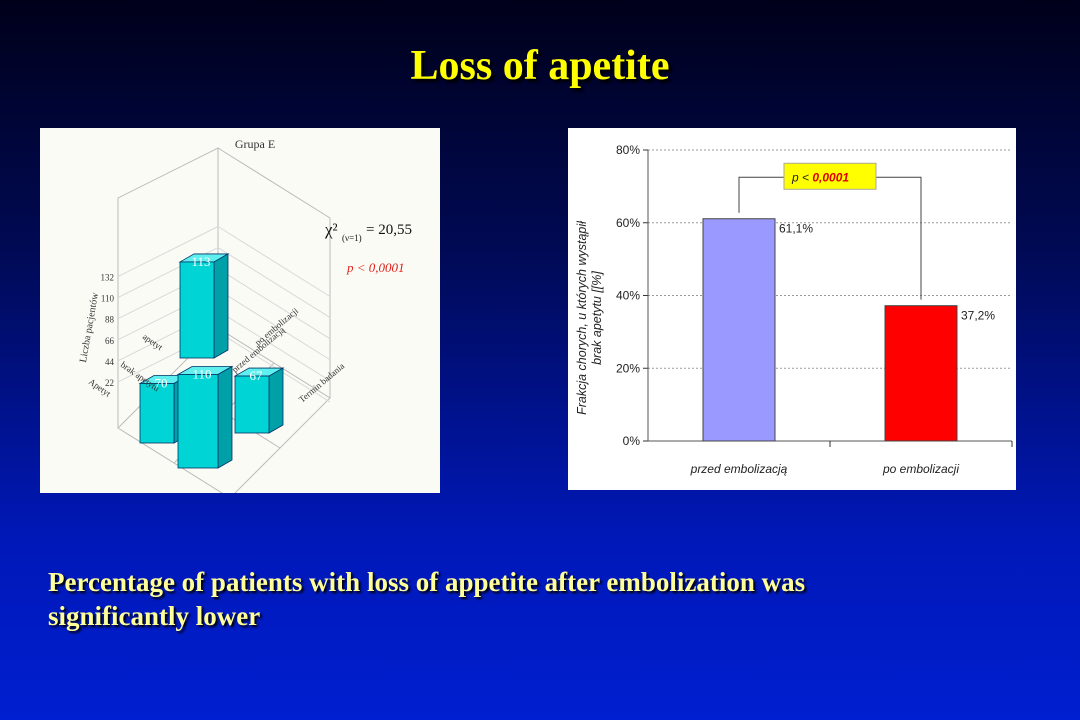 The image size is (1080, 720). Describe the element at coordinates (632, 441) in the screenshot. I see `right-y-tick-label: 0%` at that location.